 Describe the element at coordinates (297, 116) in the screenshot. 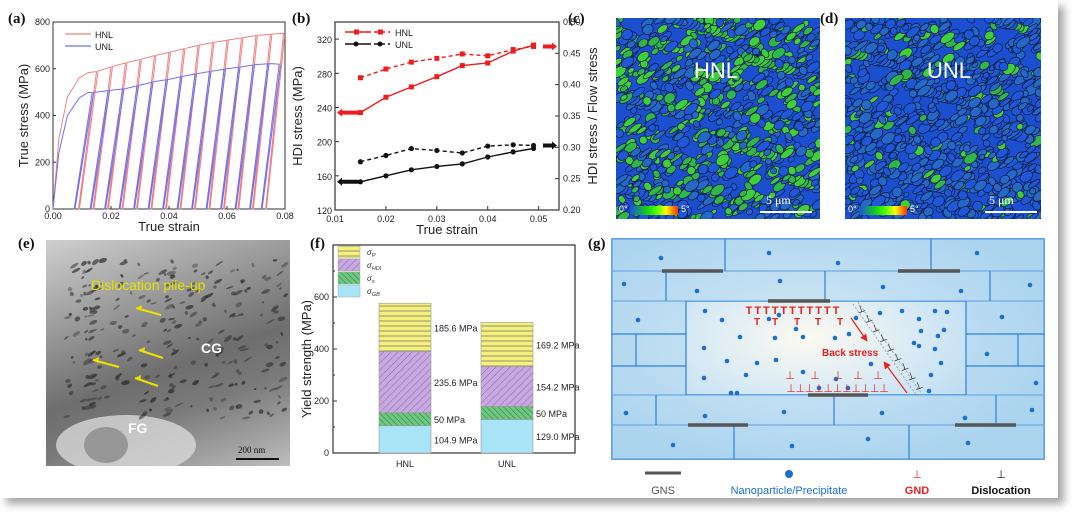

I see `y-axis-title: HDI stress (MPa)` at that location.